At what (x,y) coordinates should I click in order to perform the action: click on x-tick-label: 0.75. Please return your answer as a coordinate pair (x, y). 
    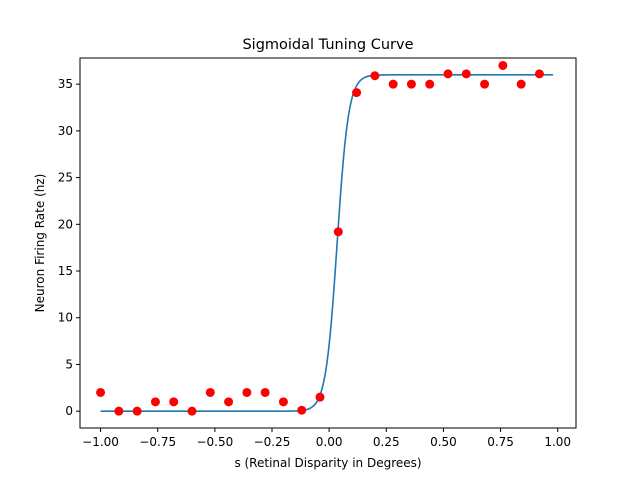
    Looking at the image, I should click on (500, 442).